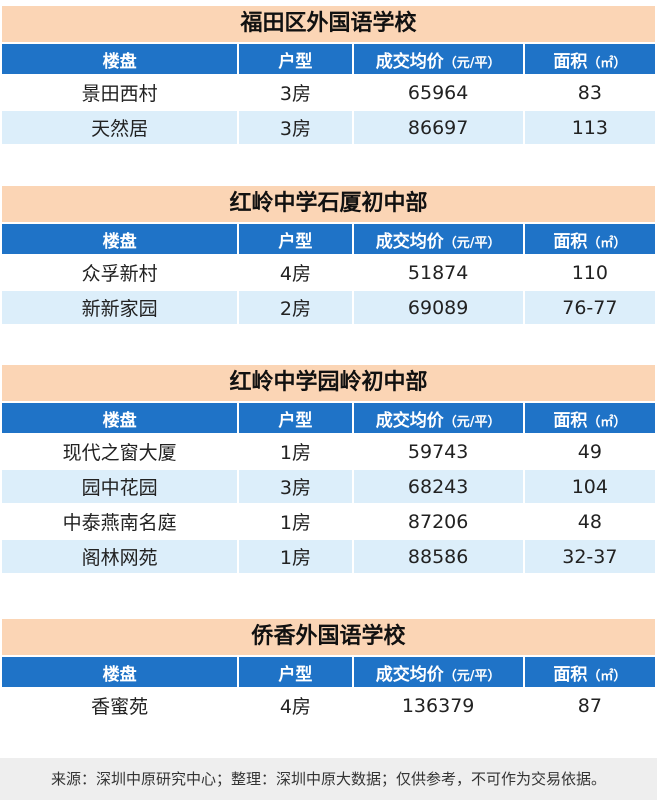 The width and height of the screenshot is (657, 800). I want to click on cell-property: 中泰燕南名庭, so click(120, 521).